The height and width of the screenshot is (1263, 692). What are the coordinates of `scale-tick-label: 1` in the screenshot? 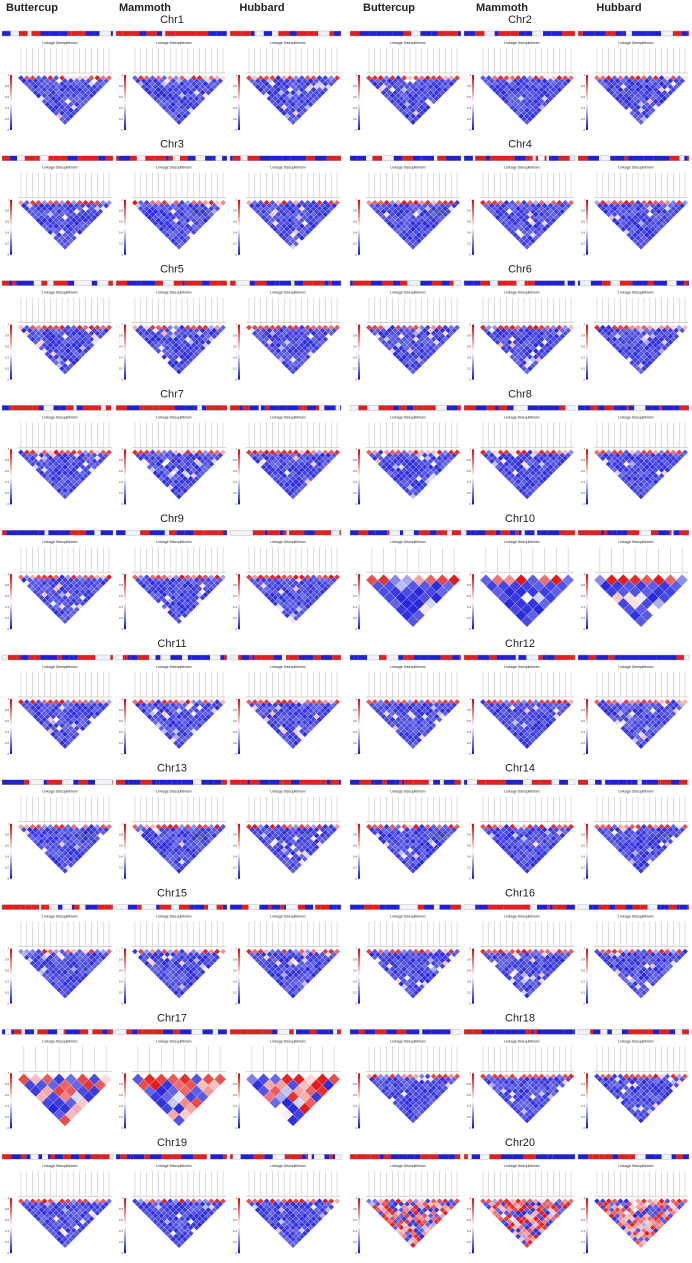 It's located at (236, 75).